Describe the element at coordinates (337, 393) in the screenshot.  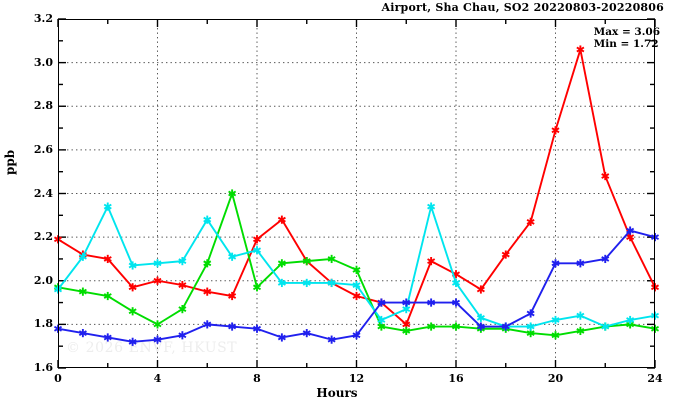
I see `x-axis-label: Hours` at that location.